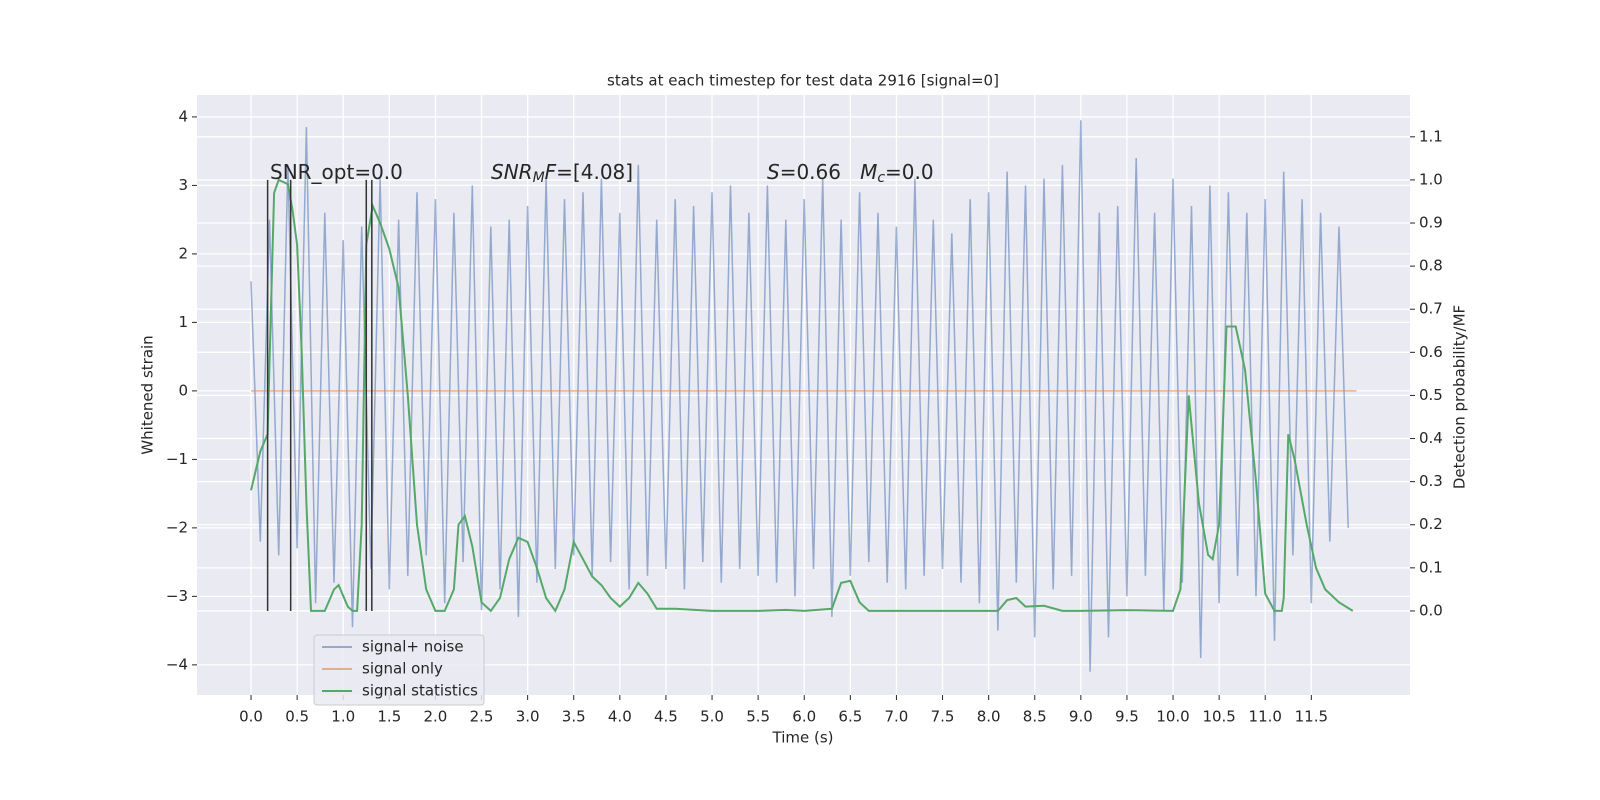 This screenshot has width=1600, height=800. Describe the element at coordinates (1431, 179) in the screenshot. I see `y2-tick-label: 1.0` at that location.